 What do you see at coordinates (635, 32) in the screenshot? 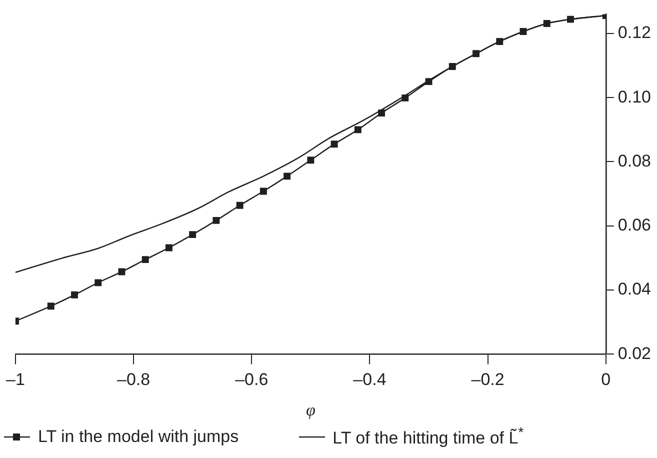
I see `y-tick-label: 0.12` at bounding box center [635, 32].